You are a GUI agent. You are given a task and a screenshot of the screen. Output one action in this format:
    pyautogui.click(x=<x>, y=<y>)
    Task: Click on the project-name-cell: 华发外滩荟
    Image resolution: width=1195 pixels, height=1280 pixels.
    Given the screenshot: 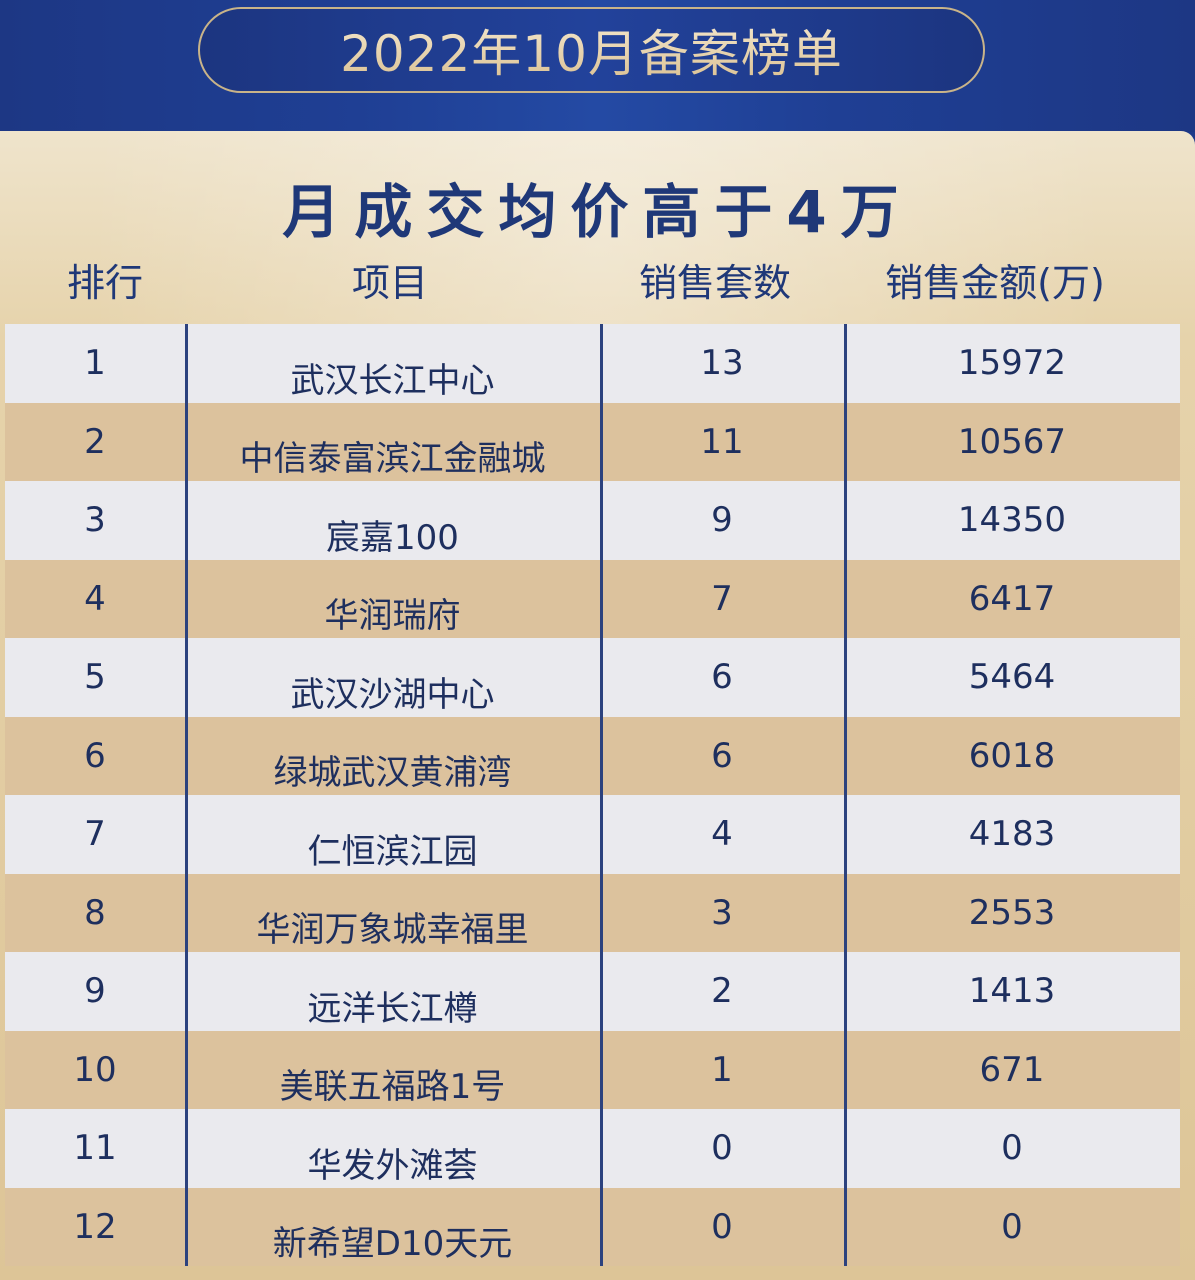 What is the action you would take?
    pyautogui.click(x=392, y=1165)
    